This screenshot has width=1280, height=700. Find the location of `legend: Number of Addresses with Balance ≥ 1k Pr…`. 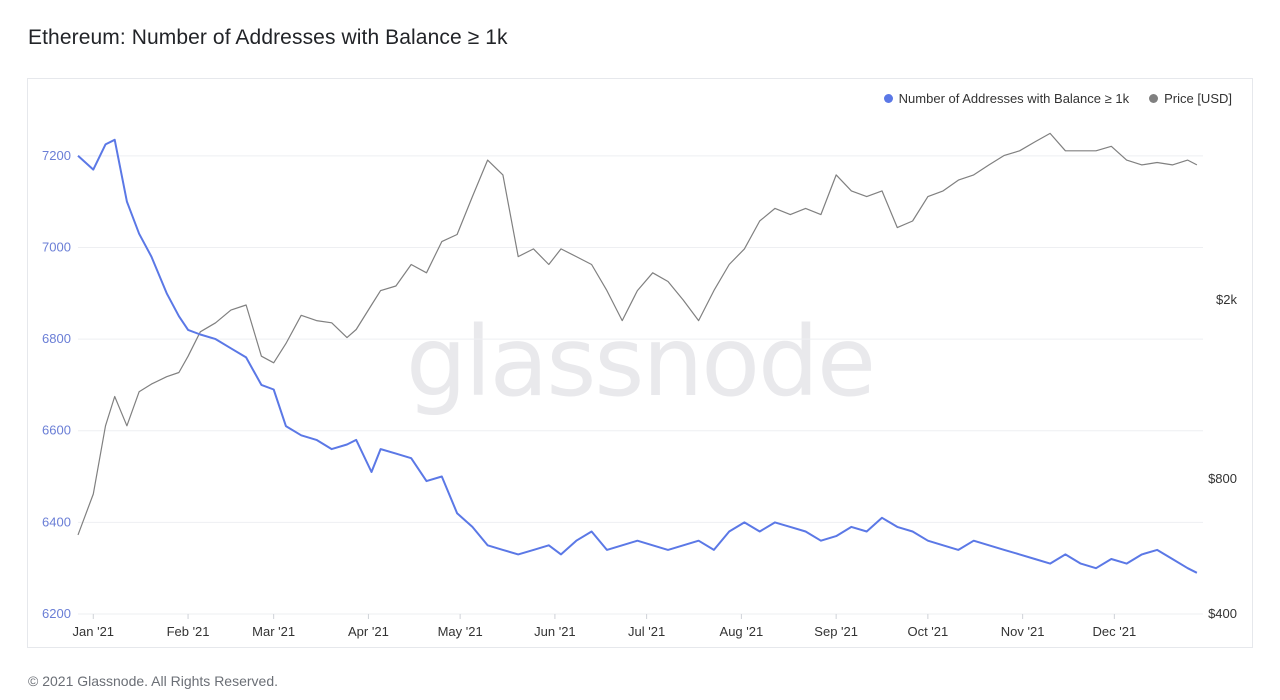

legend: Number of Addresses with Balance ≥ 1k Pr… is located at coordinates (1057, 98).